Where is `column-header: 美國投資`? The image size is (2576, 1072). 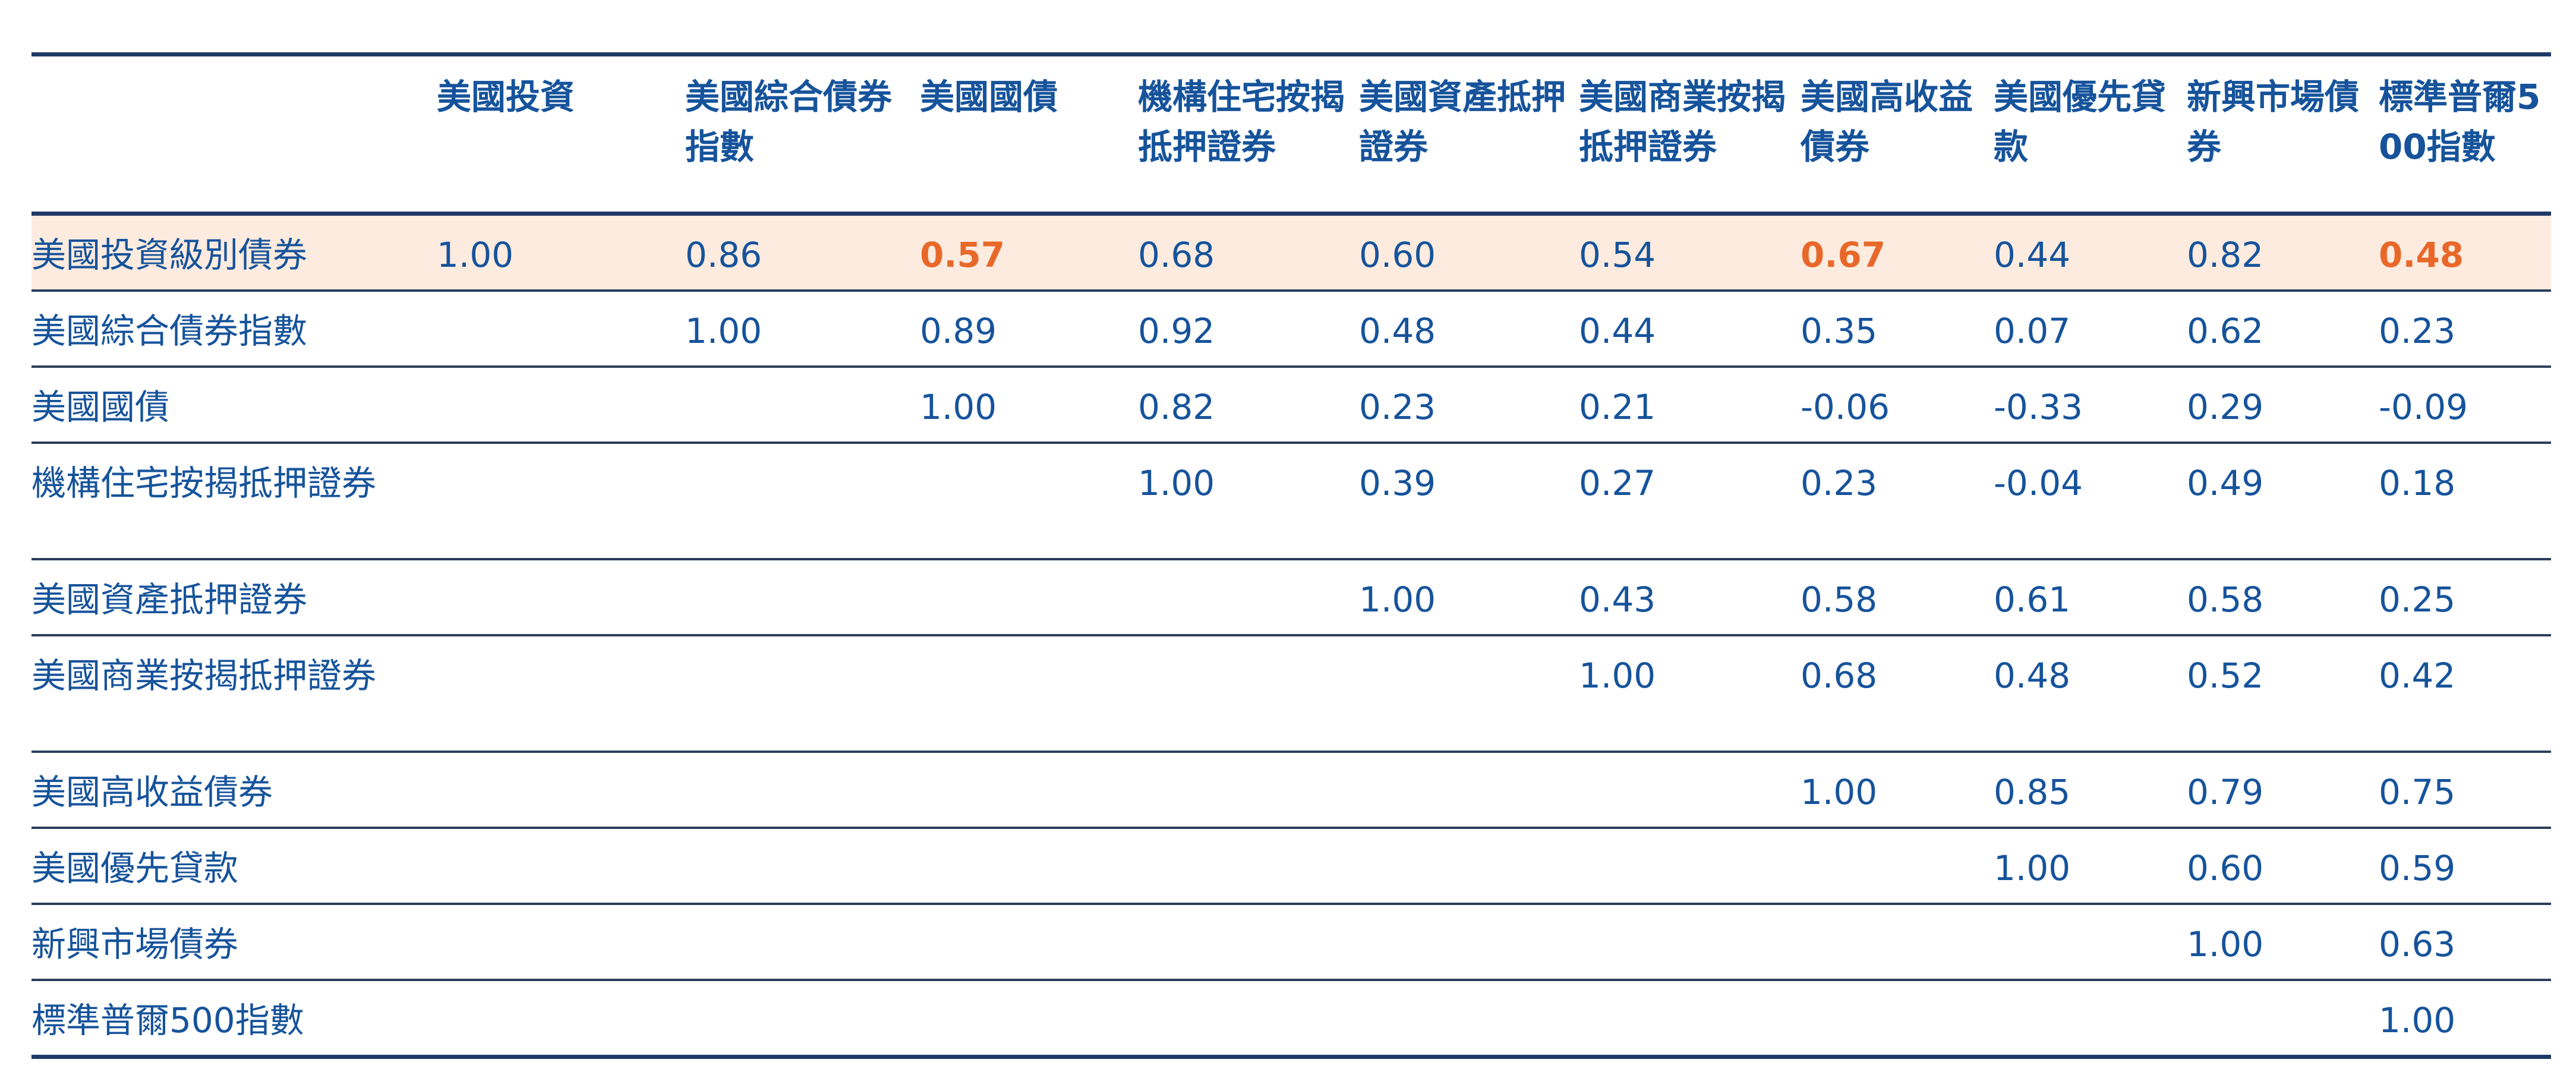 column-header: 美國投資 is located at coordinates (506, 97).